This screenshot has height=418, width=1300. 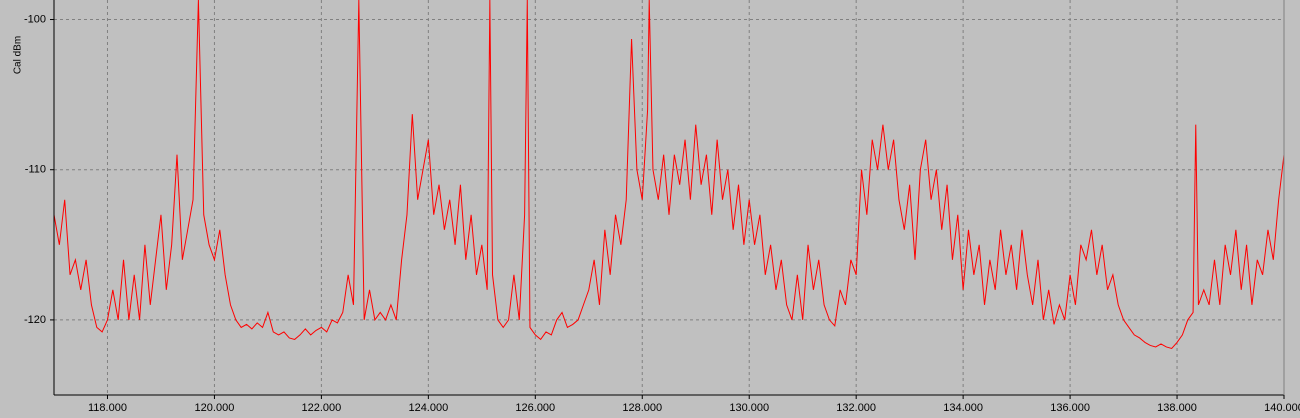 I want to click on x-tick-label: 124.000, so click(x=428, y=408).